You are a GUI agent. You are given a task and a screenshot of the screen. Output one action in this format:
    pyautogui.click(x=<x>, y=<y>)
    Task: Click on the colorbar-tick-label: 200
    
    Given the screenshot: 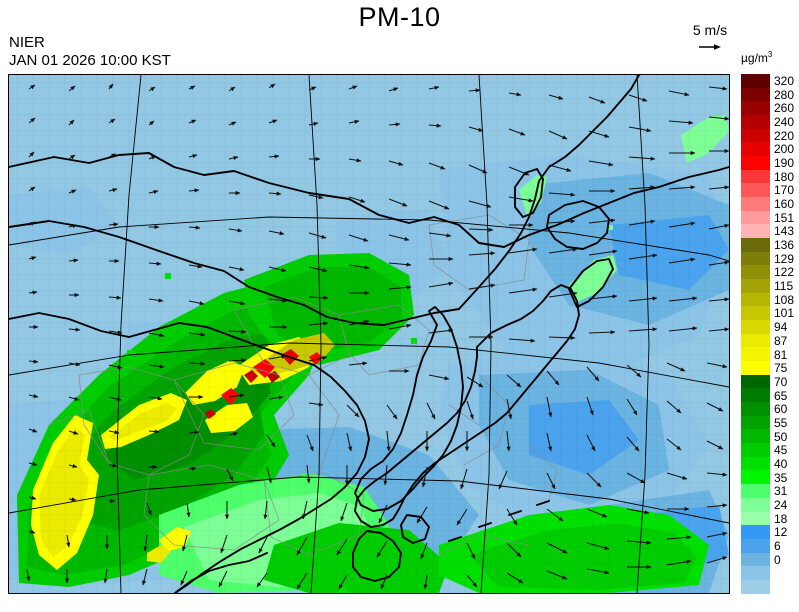 What is the action you would take?
    pyautogui.click(x=784, y=149)
    